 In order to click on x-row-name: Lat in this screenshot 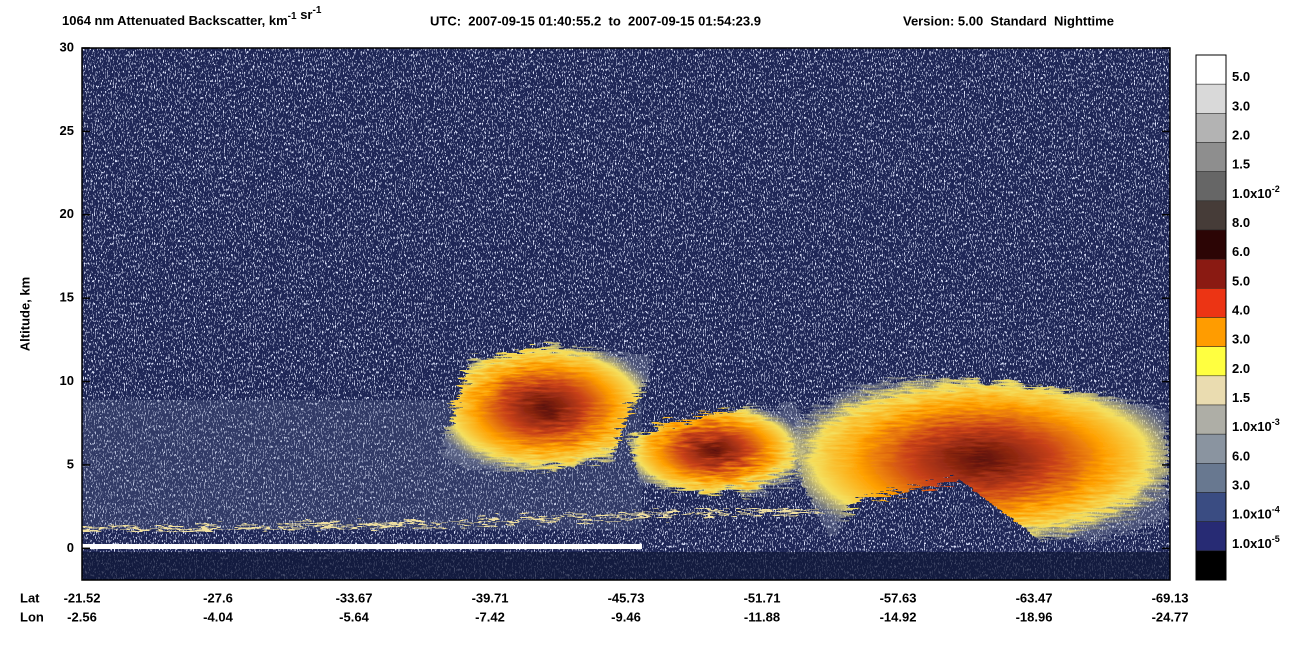, I will do `click(30, 597)`.